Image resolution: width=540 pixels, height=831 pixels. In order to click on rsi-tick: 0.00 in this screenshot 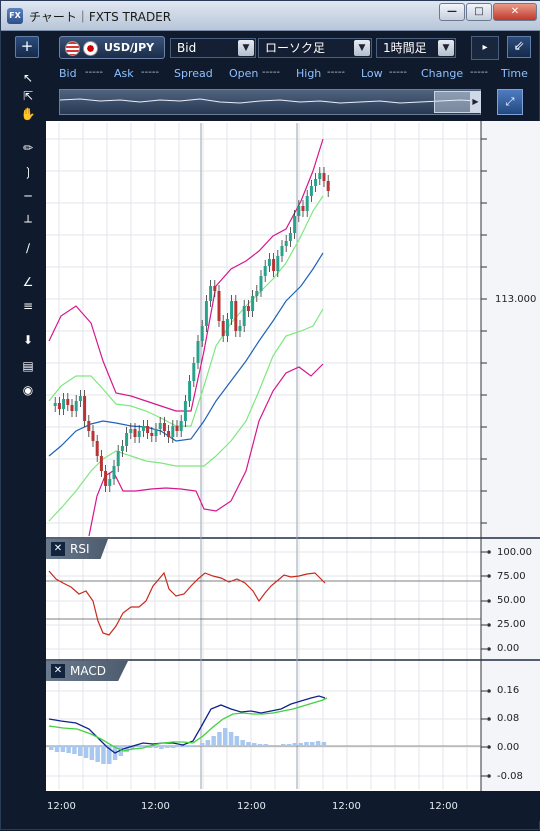, I will do `click(508, 648)`.